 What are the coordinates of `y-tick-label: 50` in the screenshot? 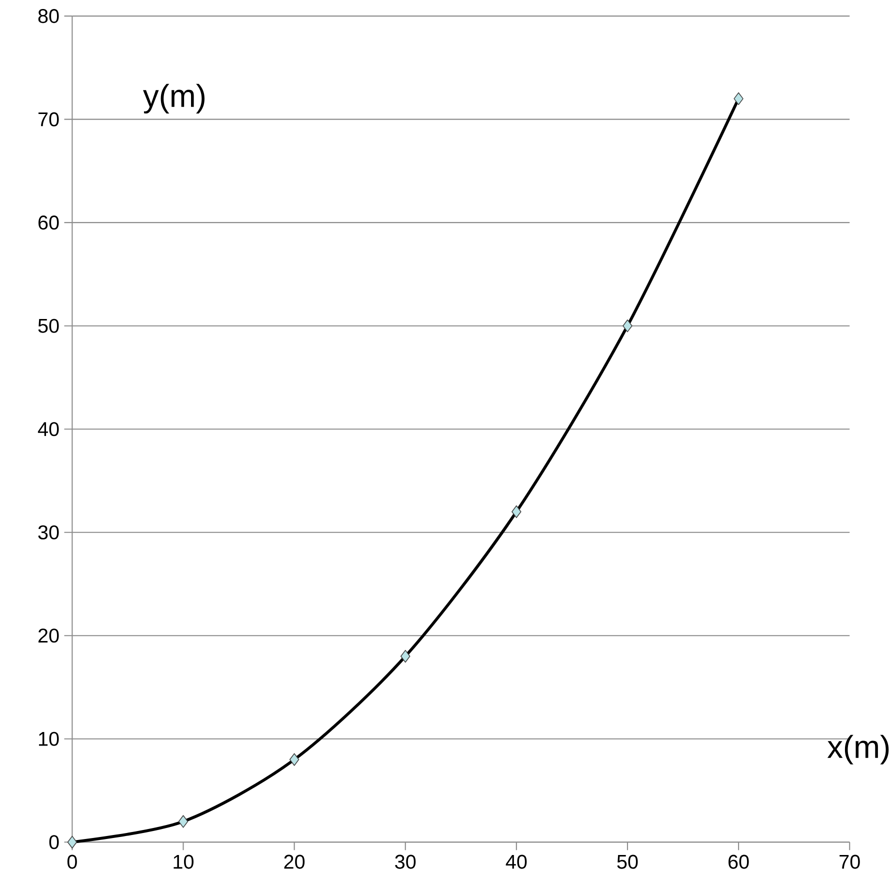 It's located at (48, 326).